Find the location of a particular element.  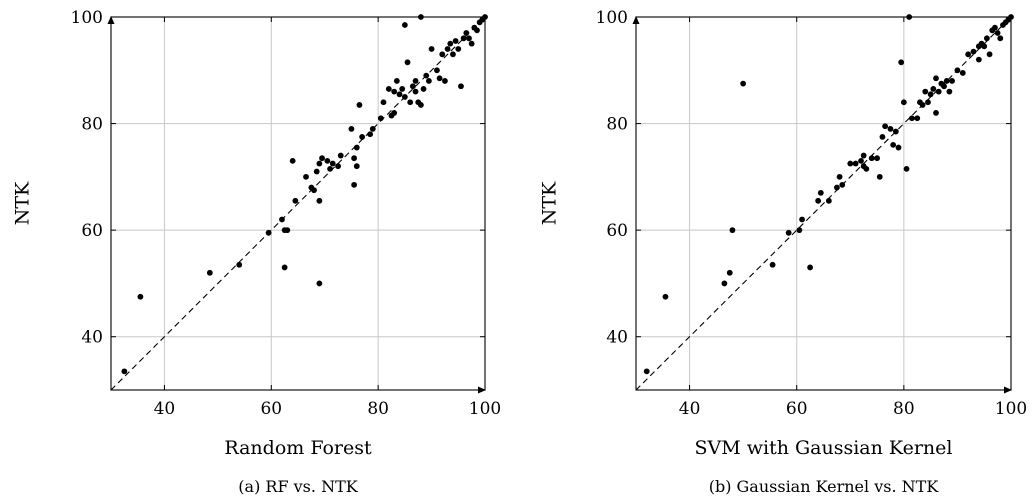

x-axis-label: Random Forest is located at coordinates (298, 448).